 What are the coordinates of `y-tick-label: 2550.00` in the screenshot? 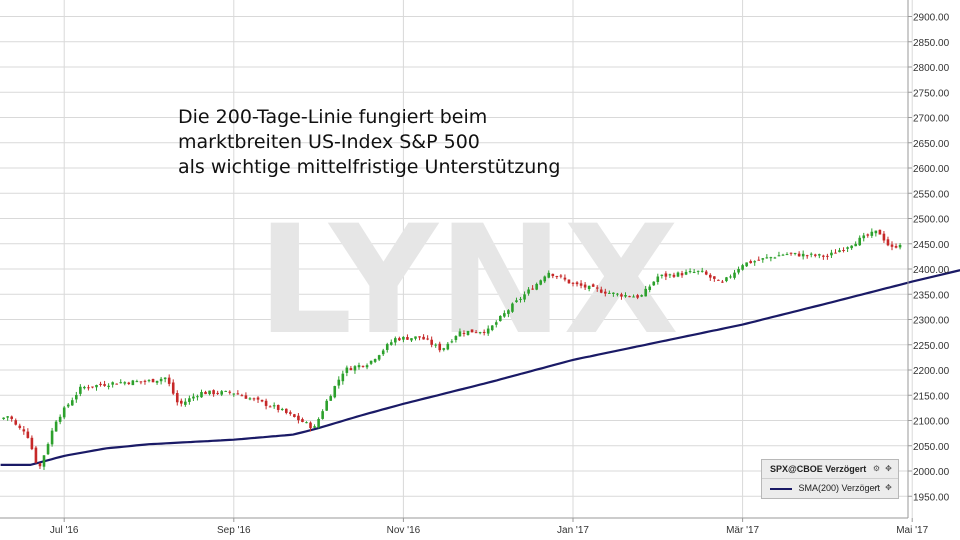 It's located at (931, 194).